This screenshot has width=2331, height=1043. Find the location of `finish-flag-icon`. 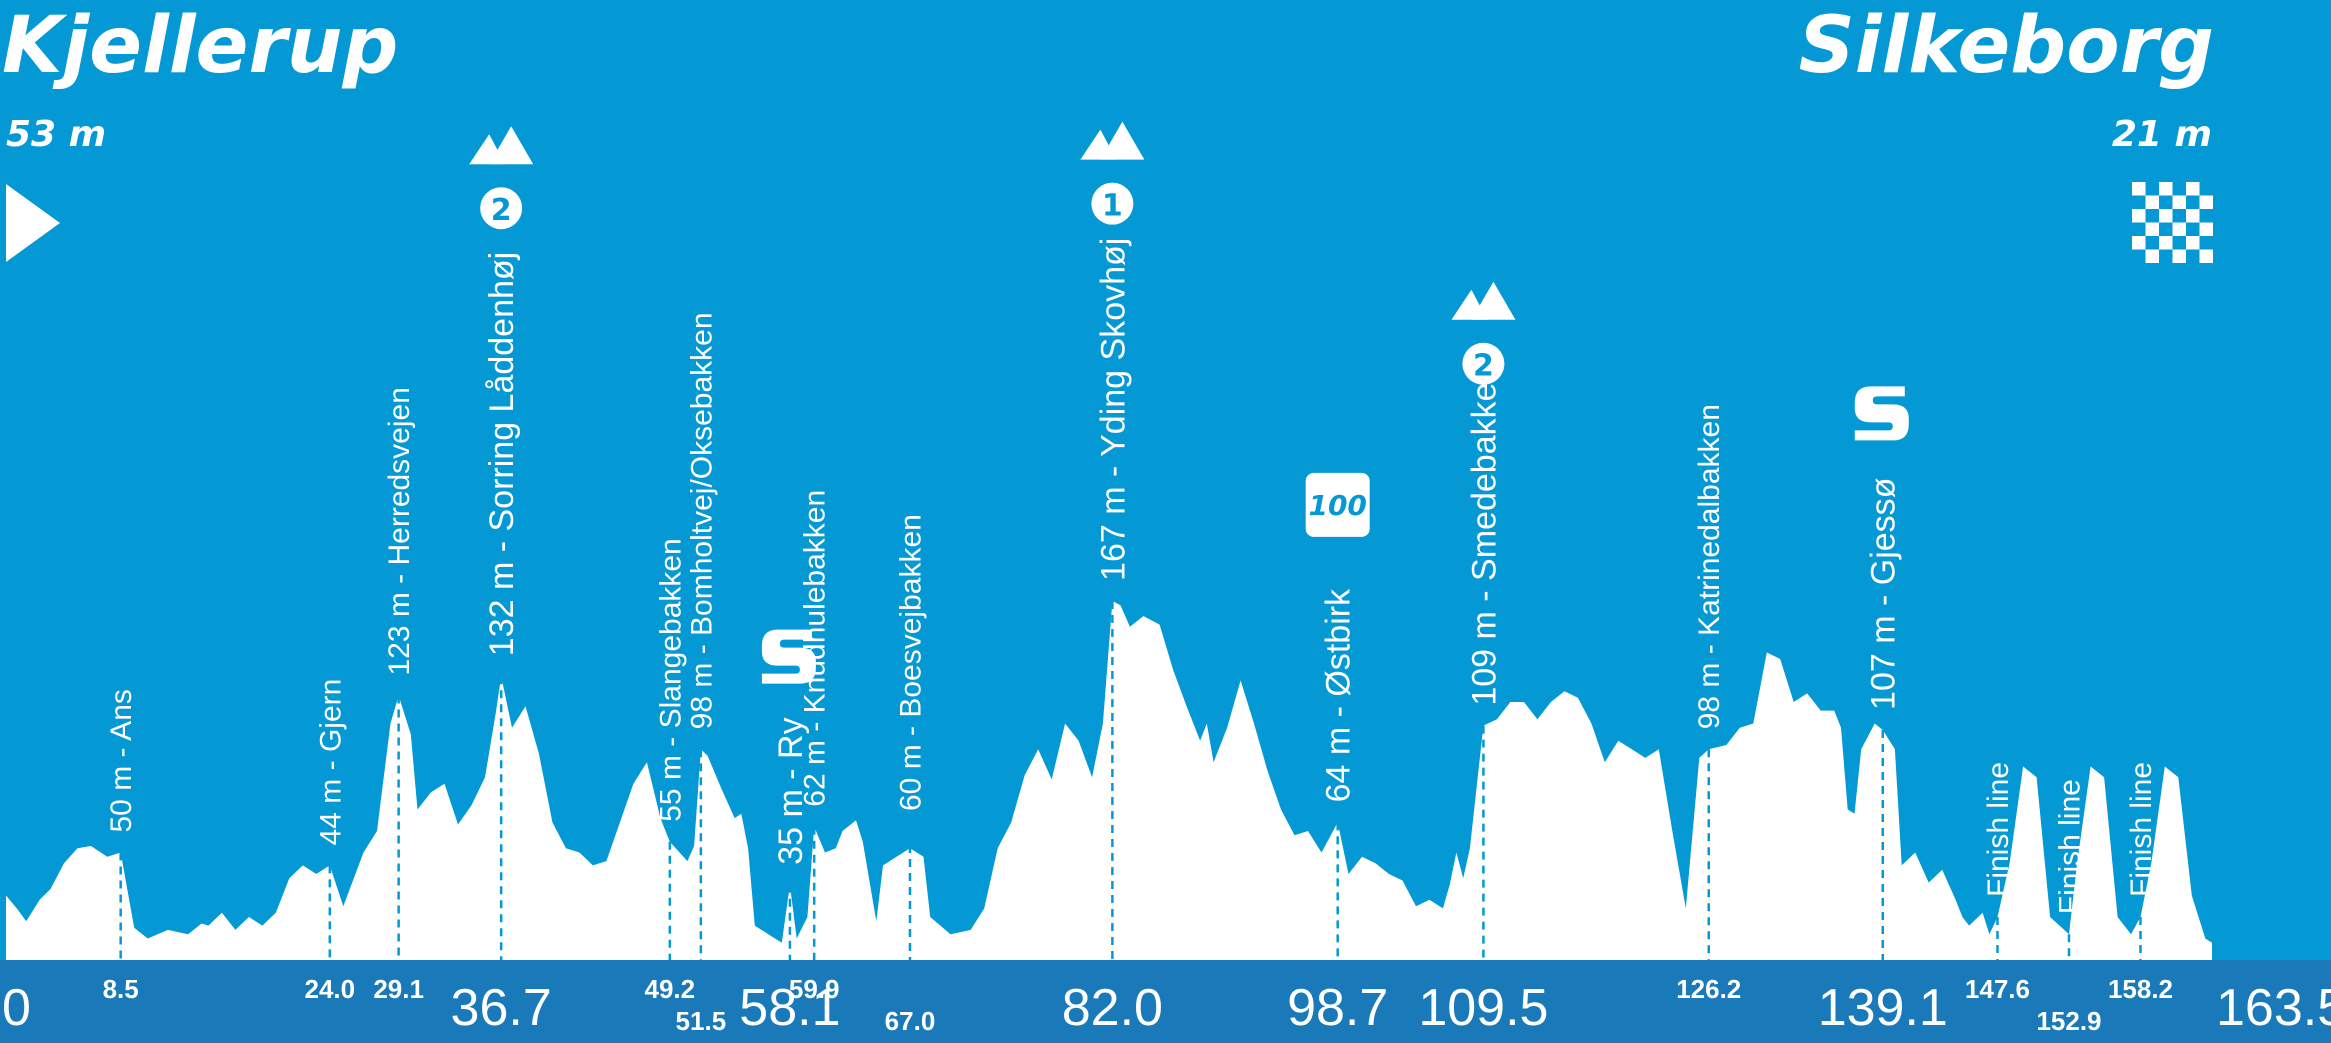

finish-flag-icon is located at coordinates (2172, 222).